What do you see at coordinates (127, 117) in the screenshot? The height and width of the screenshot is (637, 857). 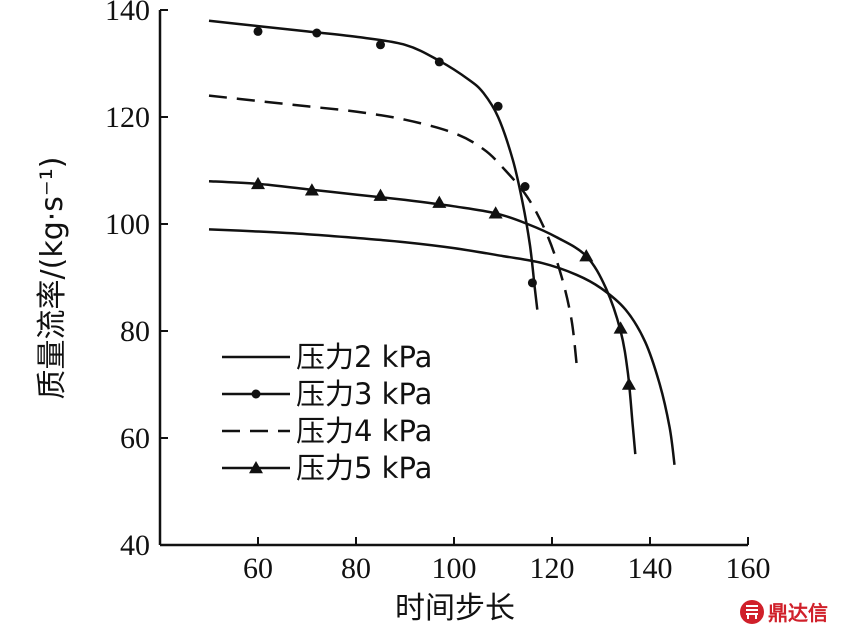 I see `y-tick-label: 120` at bounding box center [127, 117].